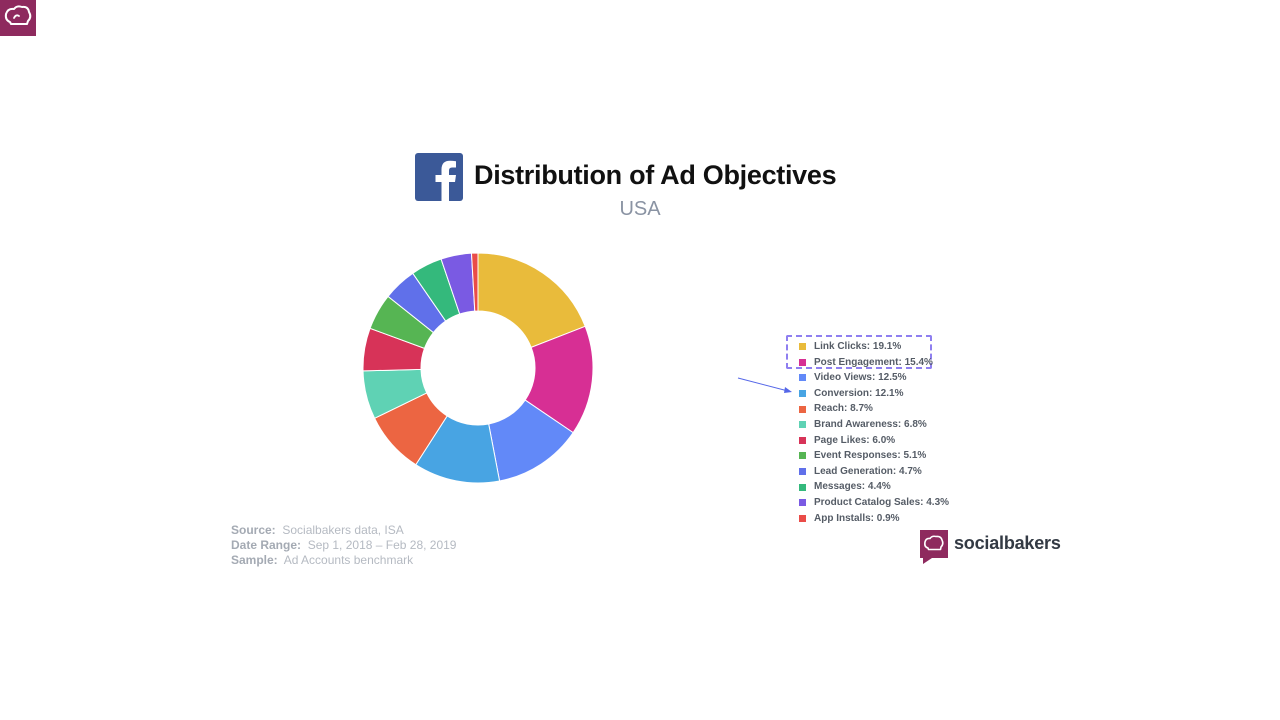 The image size is (1280, 720). Describe the element at coordinates (870, 424) in the screenshot. I see `legend-label: Brand Awareness: 6.8%` at that location.